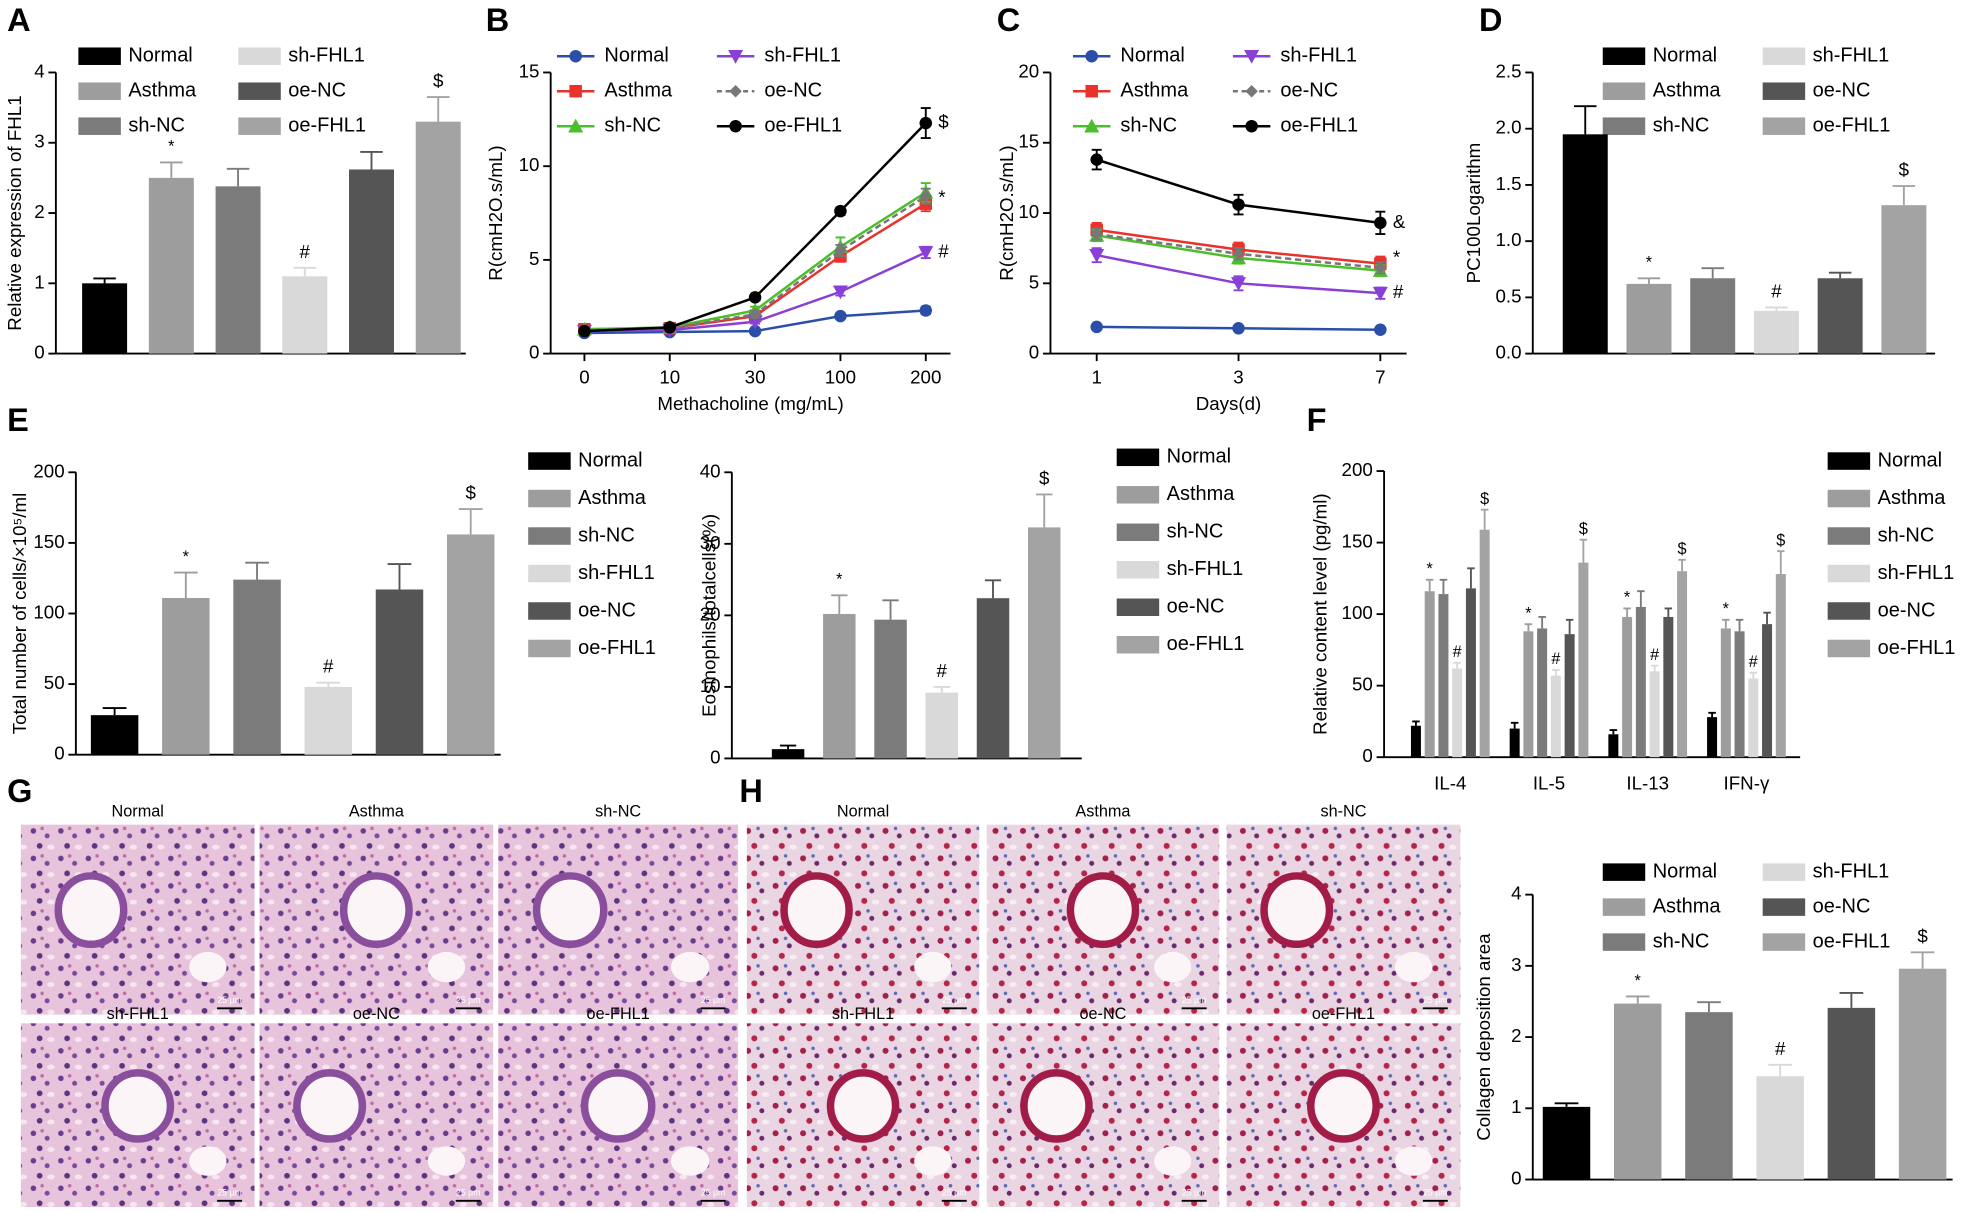 The image size is (1961, 1212). Describe the element at coordinates (1317, 420) in the screenshot. I see `panel-letter: F` at that location.